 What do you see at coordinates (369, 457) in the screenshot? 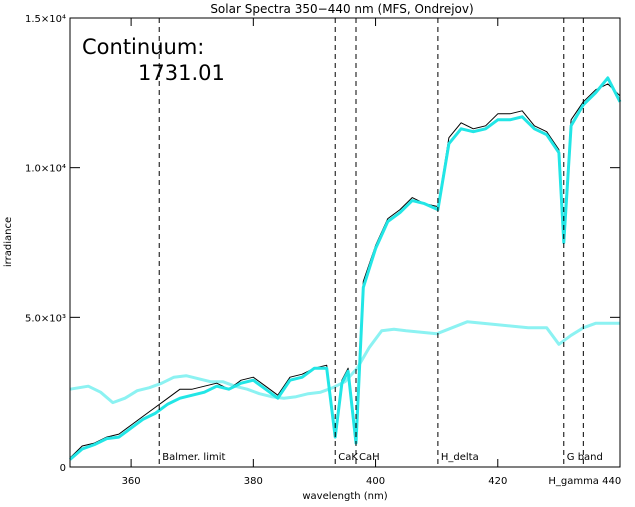
I see `marker-label-2: CaH` at bounding box center [369, 457].